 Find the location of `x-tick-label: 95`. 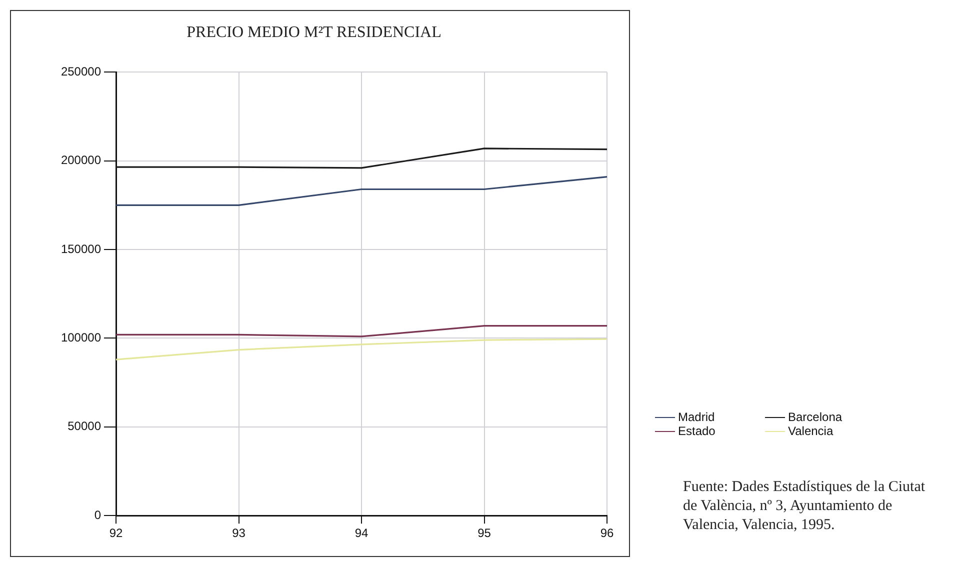

x-tick-label: 95 is located at coordinates (485, 533).